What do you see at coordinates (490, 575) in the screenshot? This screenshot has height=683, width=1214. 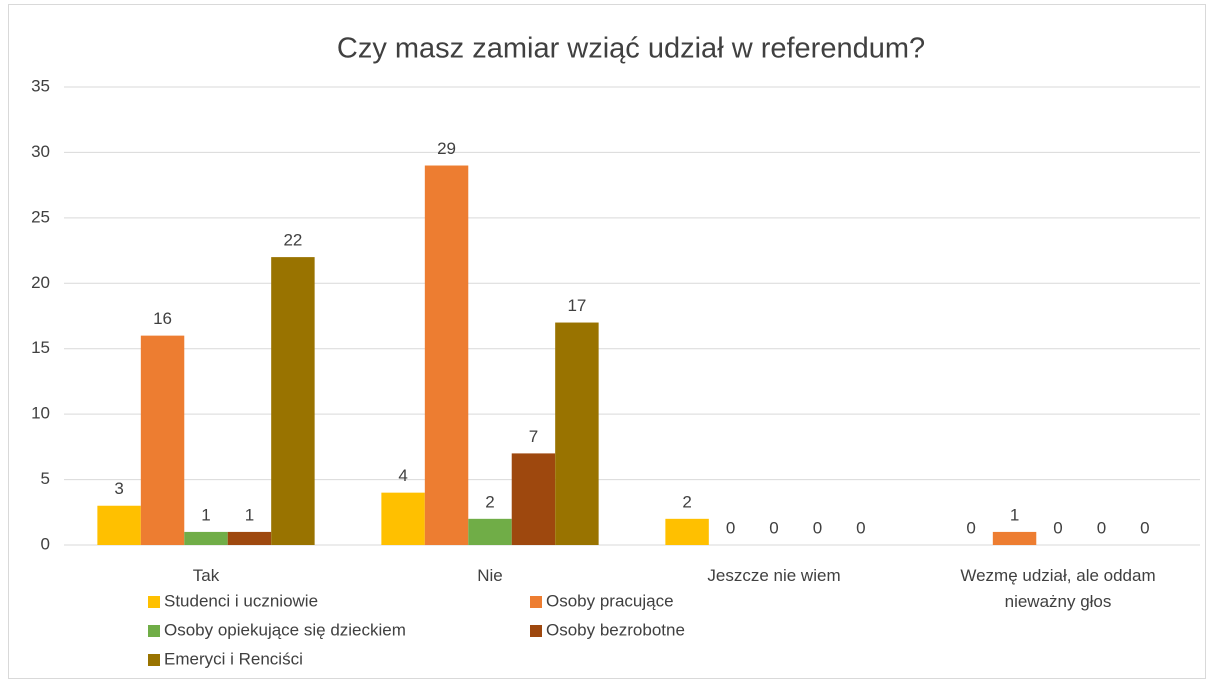 I see `x-tick-label: Nie` at bounding box center [490, 575].